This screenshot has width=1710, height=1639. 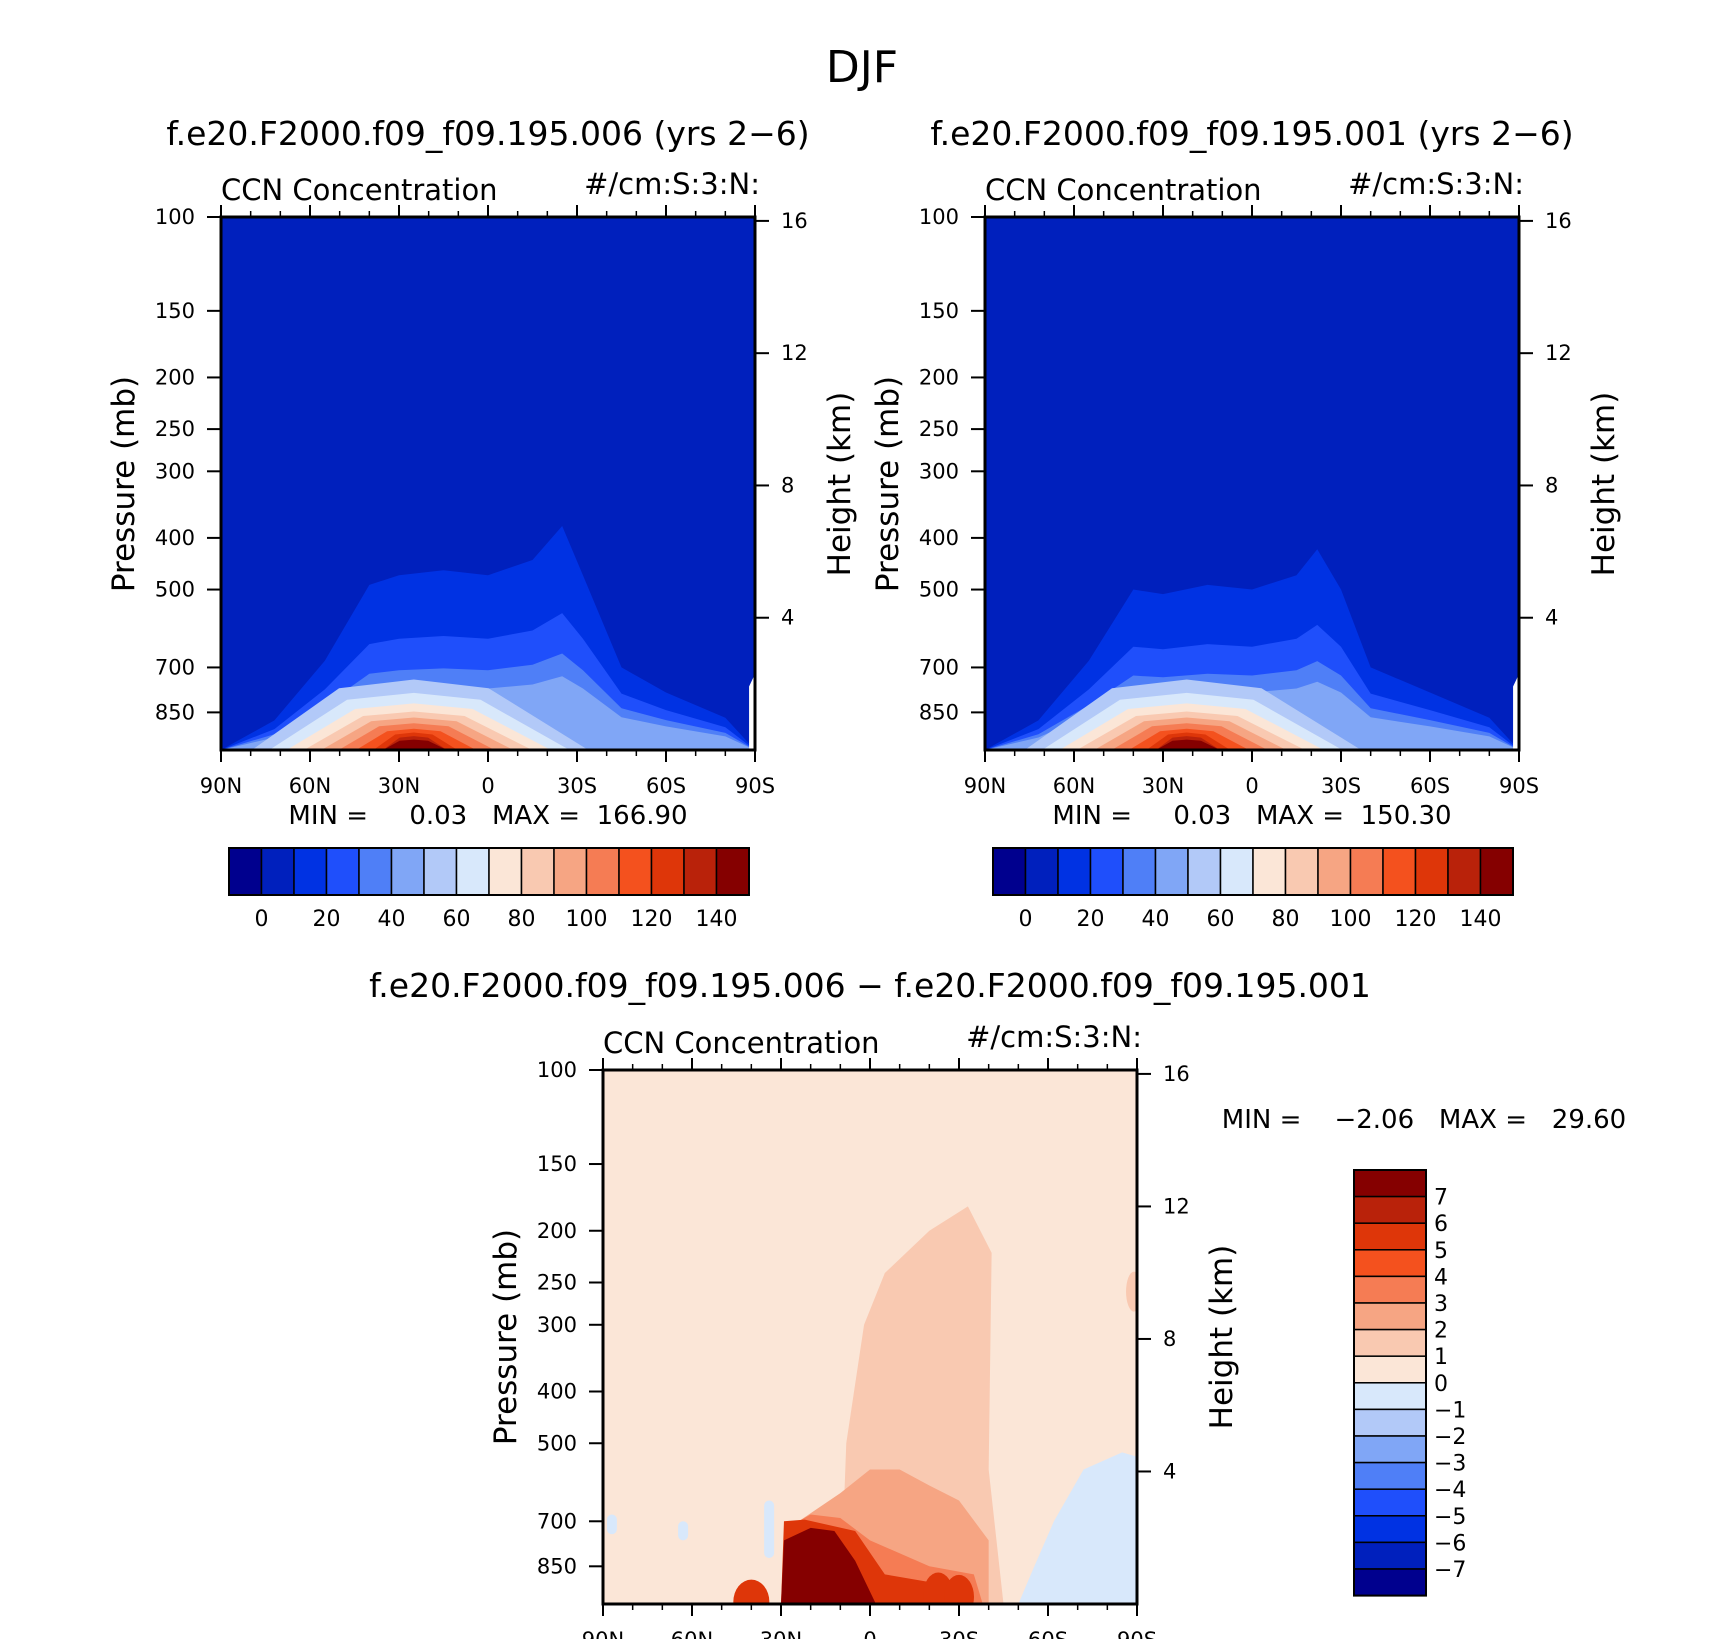 I want to click on panel-c-plot-field, so click(x=870, y=1337).